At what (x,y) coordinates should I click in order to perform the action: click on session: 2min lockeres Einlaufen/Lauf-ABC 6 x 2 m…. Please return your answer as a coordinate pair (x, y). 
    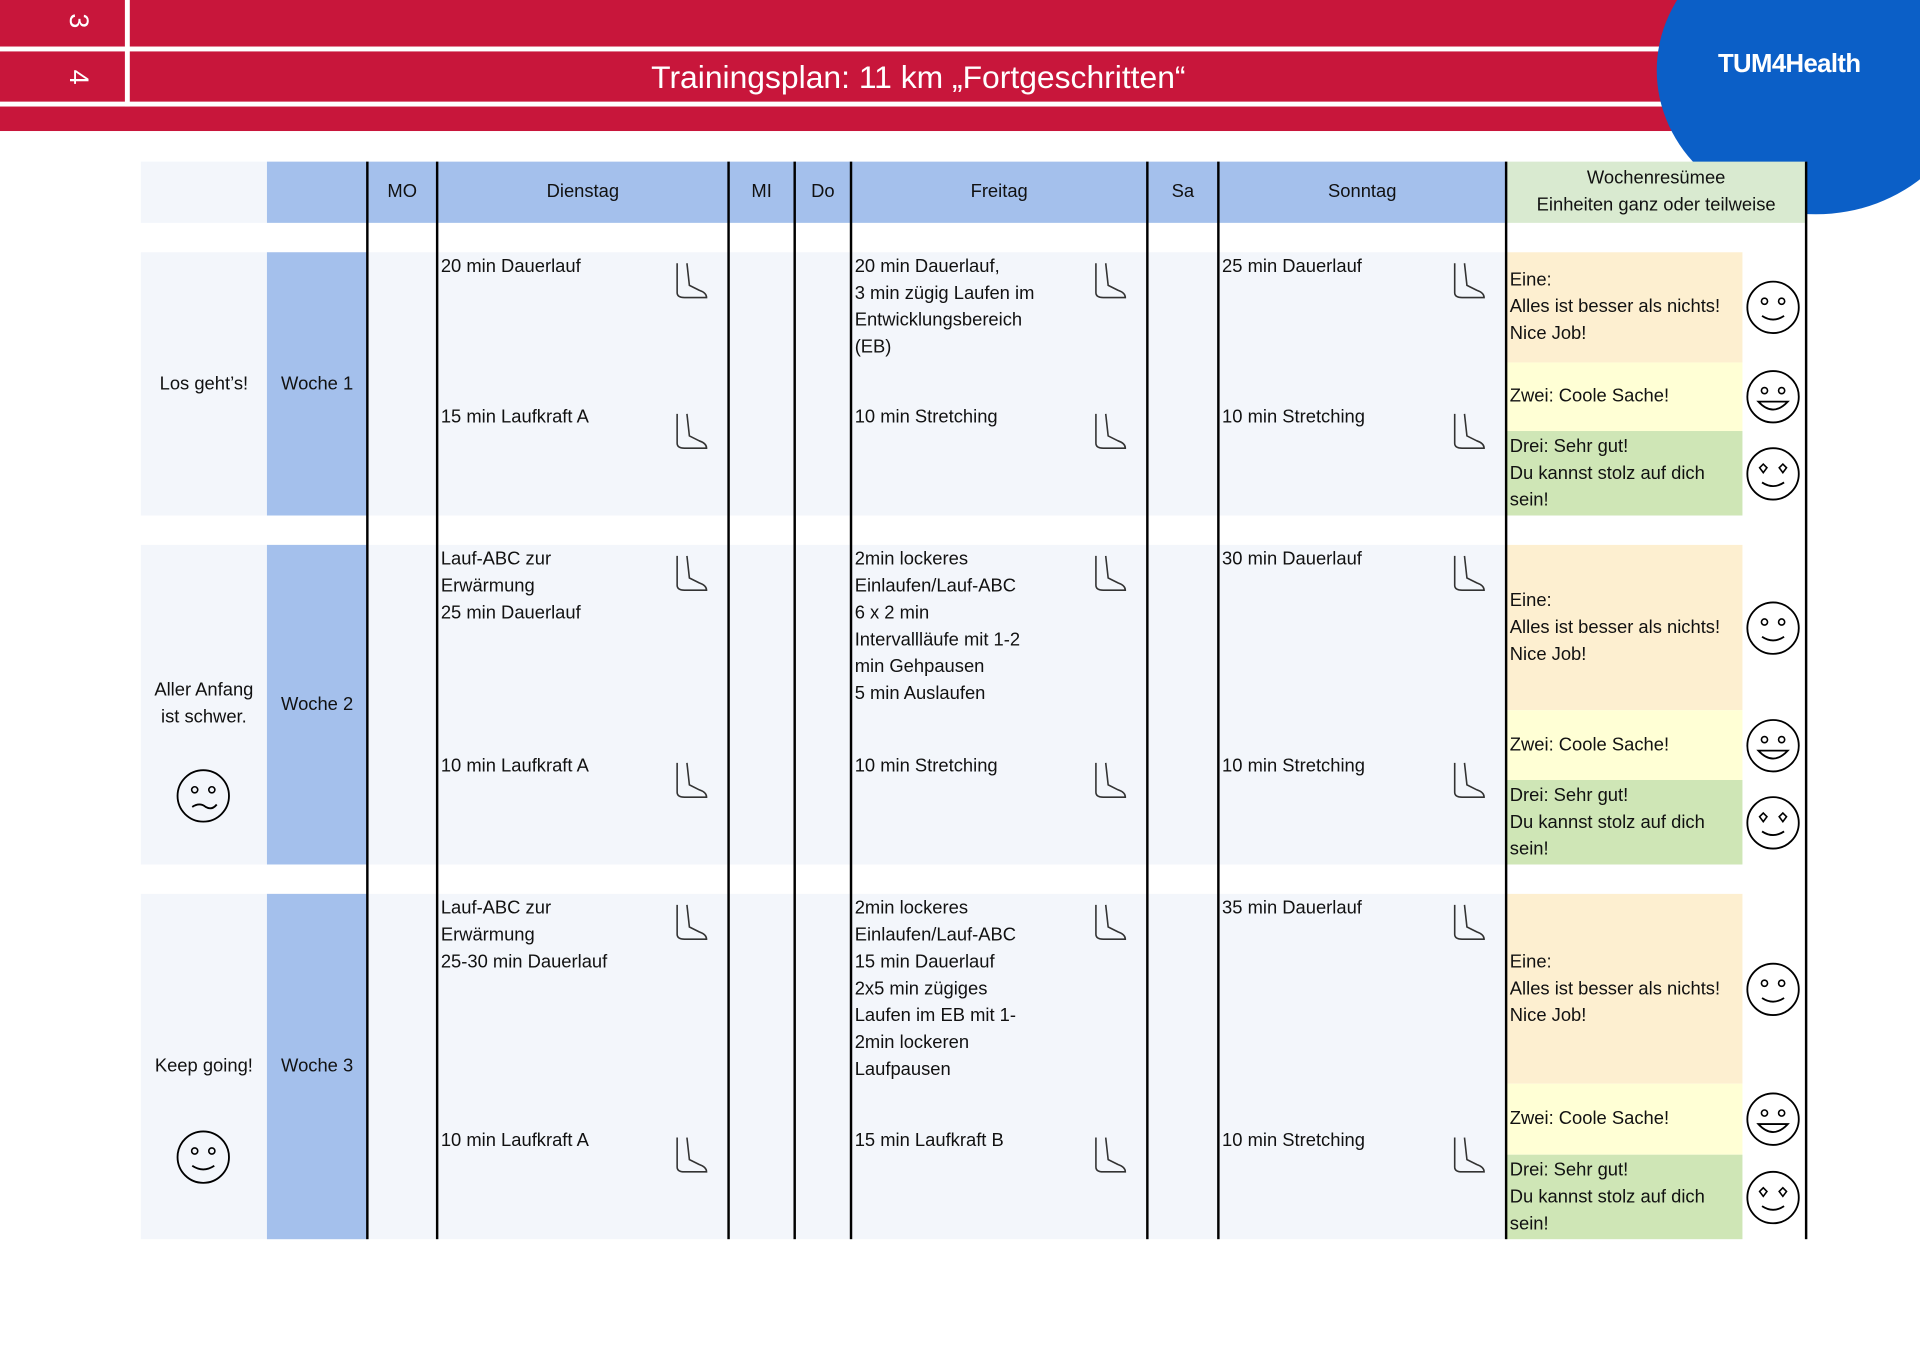
    Looking at the image, I should click on (937, 626).